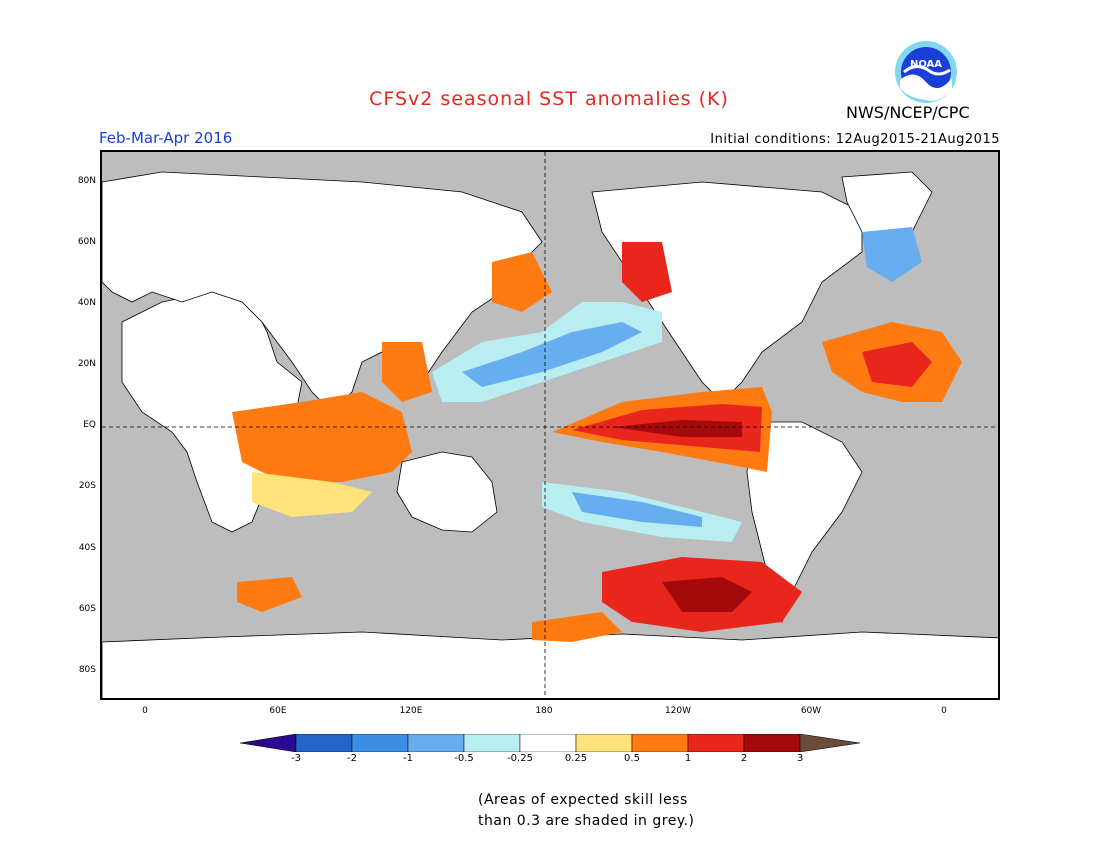  What do you see at coordinates (944, 711) in the screenshot?
I see `lon-label-0-east: 0` at bounding box center [944, 711].